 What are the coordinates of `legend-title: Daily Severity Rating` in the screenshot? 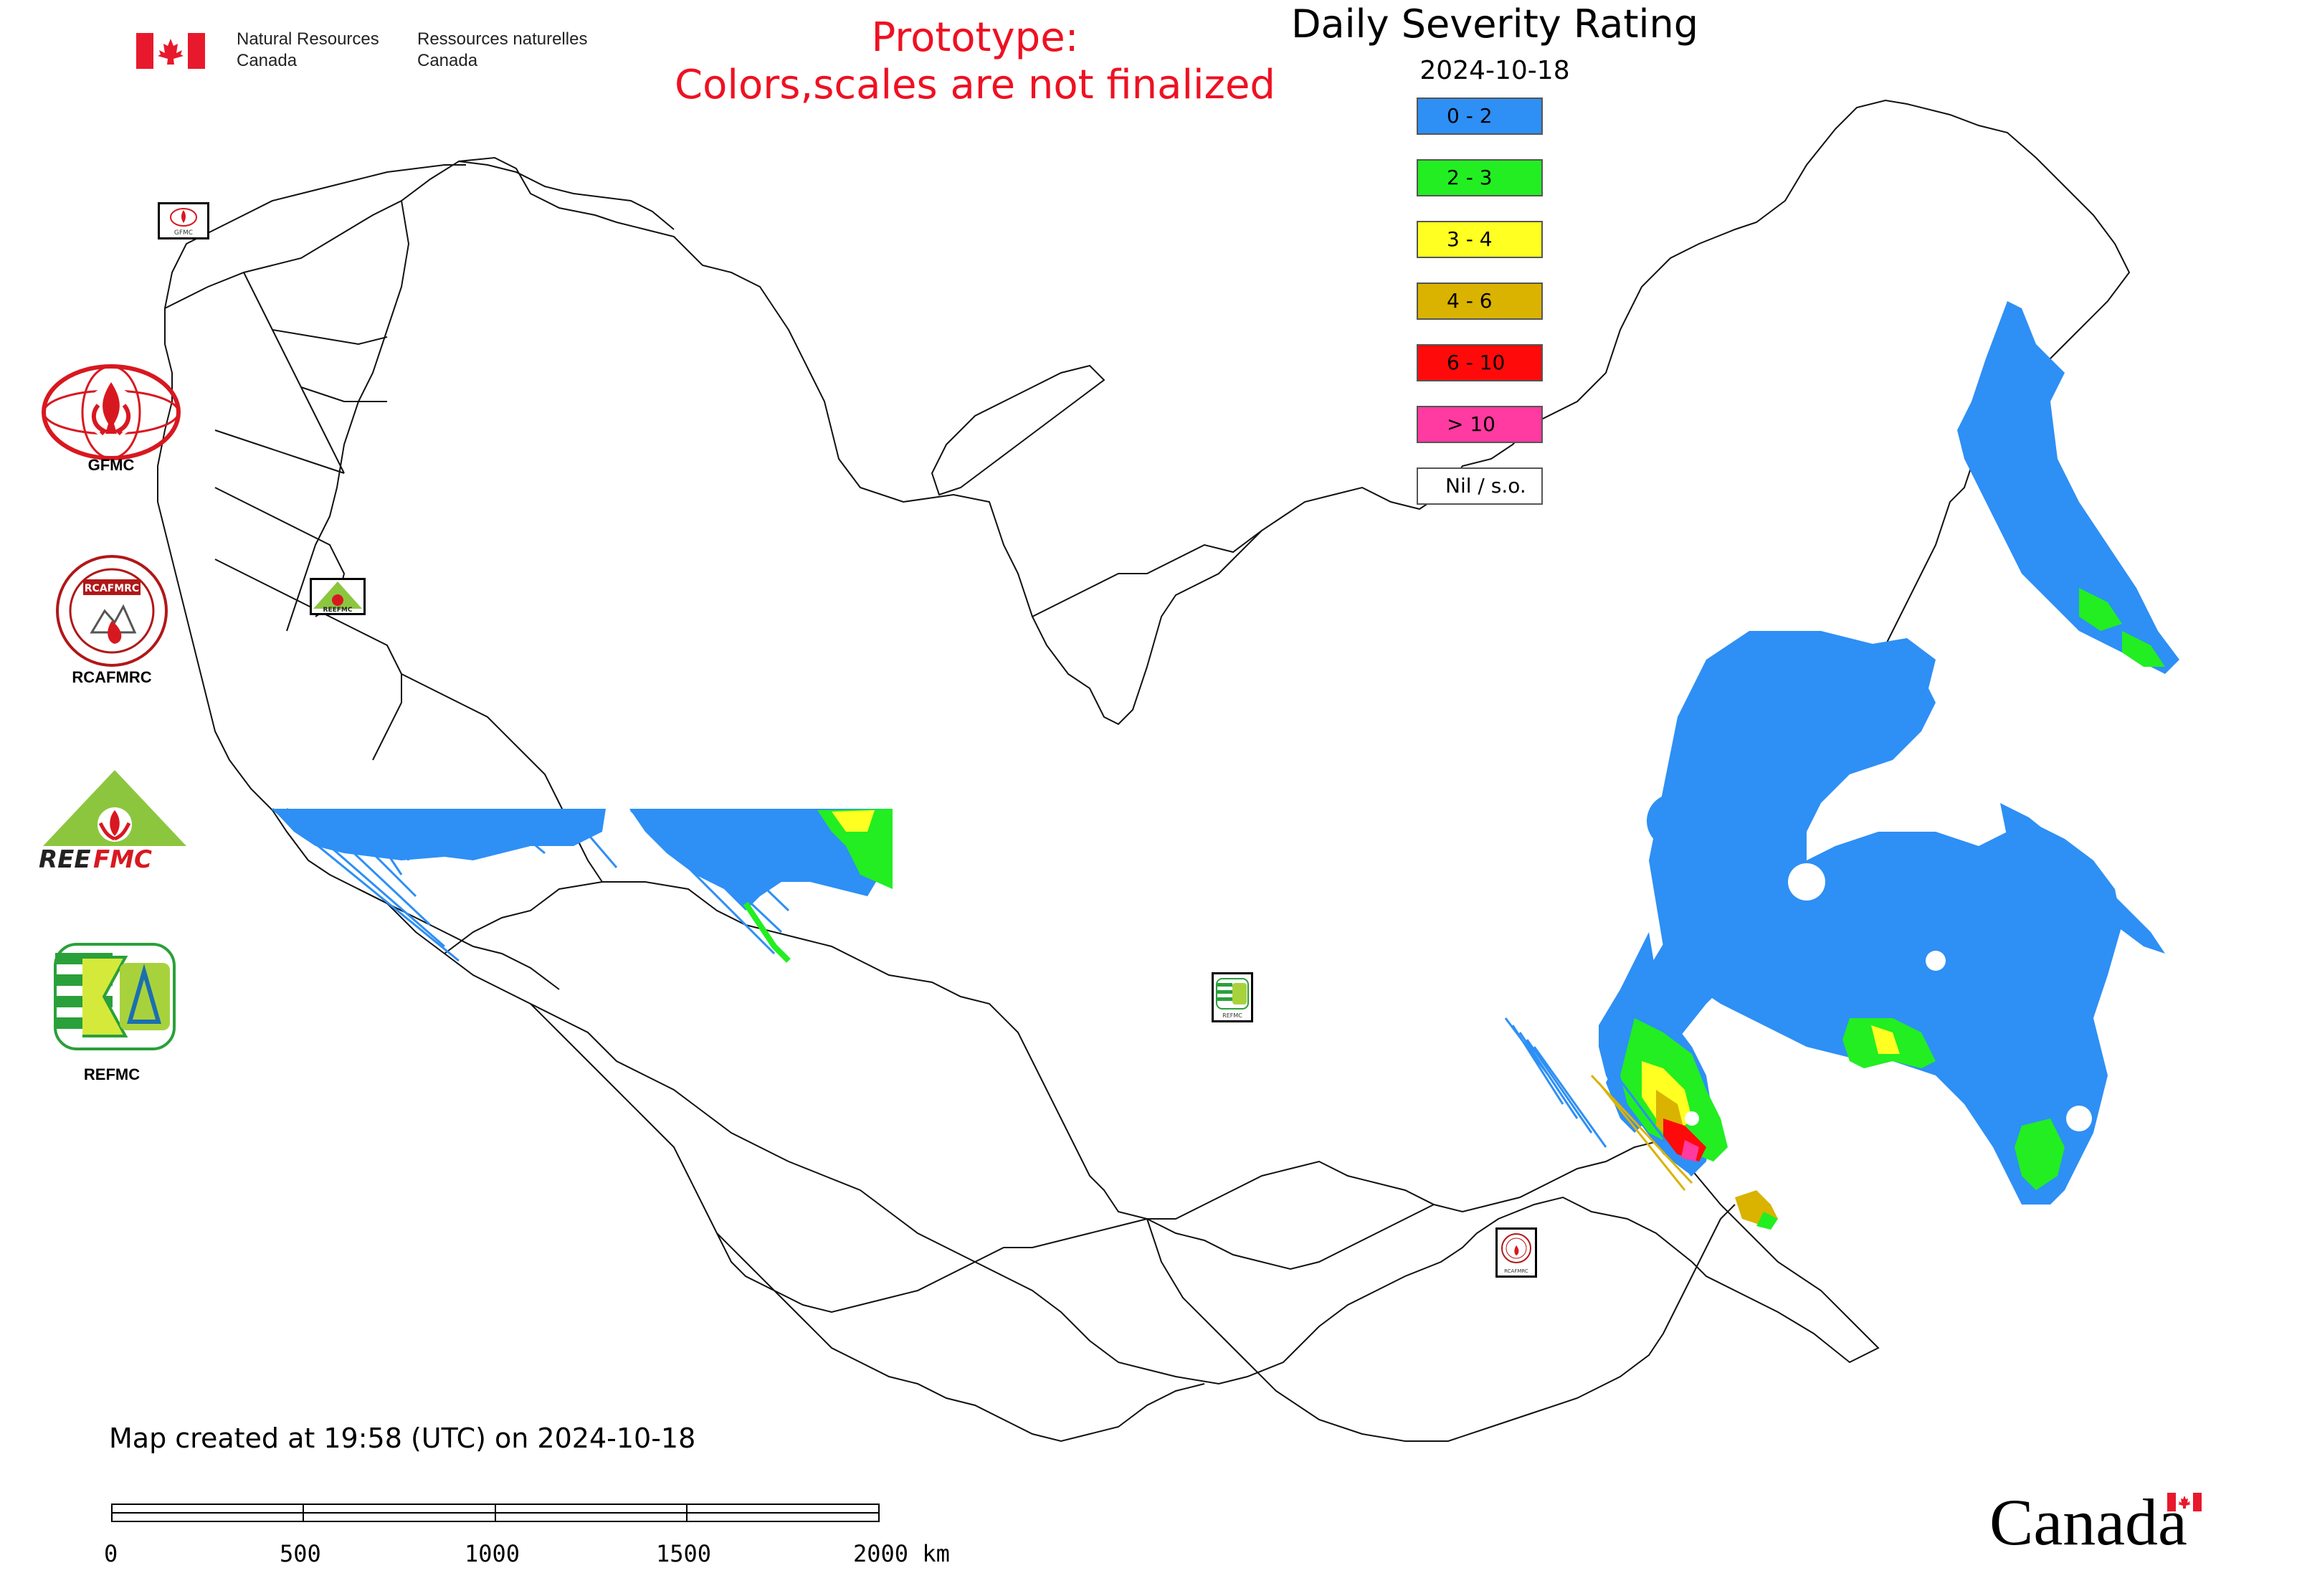 It's located at (1494, 24).